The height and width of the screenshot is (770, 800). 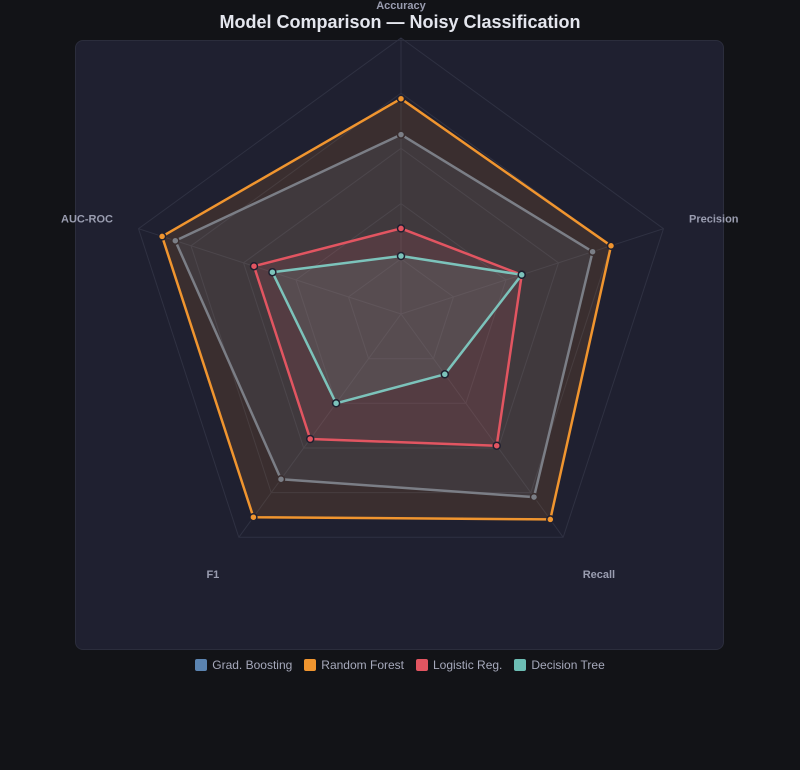 What do you see at coordinates (212, 575) in the screenshot?
I see `axis-label-f-: F1` at bounding box center [212, 575].